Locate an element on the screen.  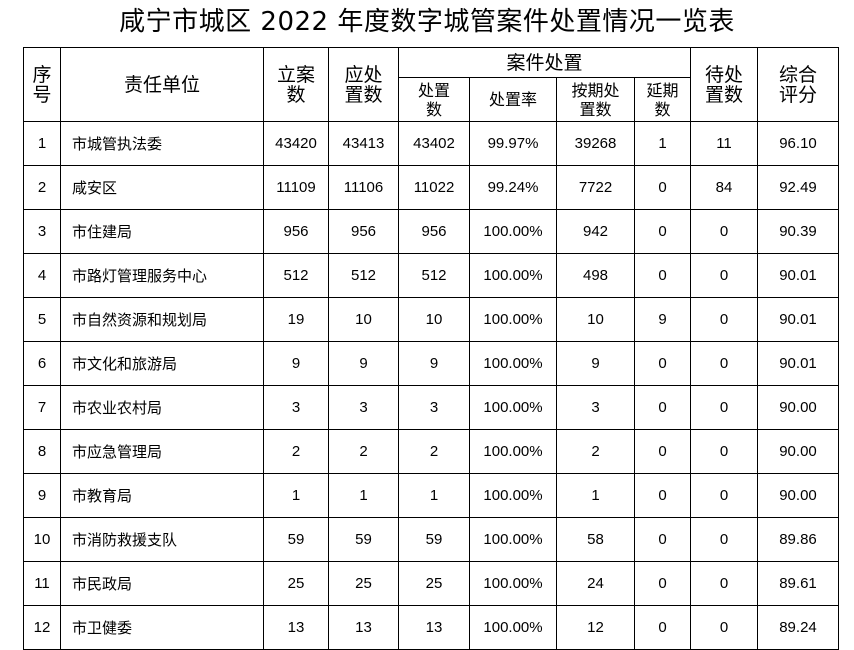
header-rate: 处置率 is located at coordinates (513, 99).